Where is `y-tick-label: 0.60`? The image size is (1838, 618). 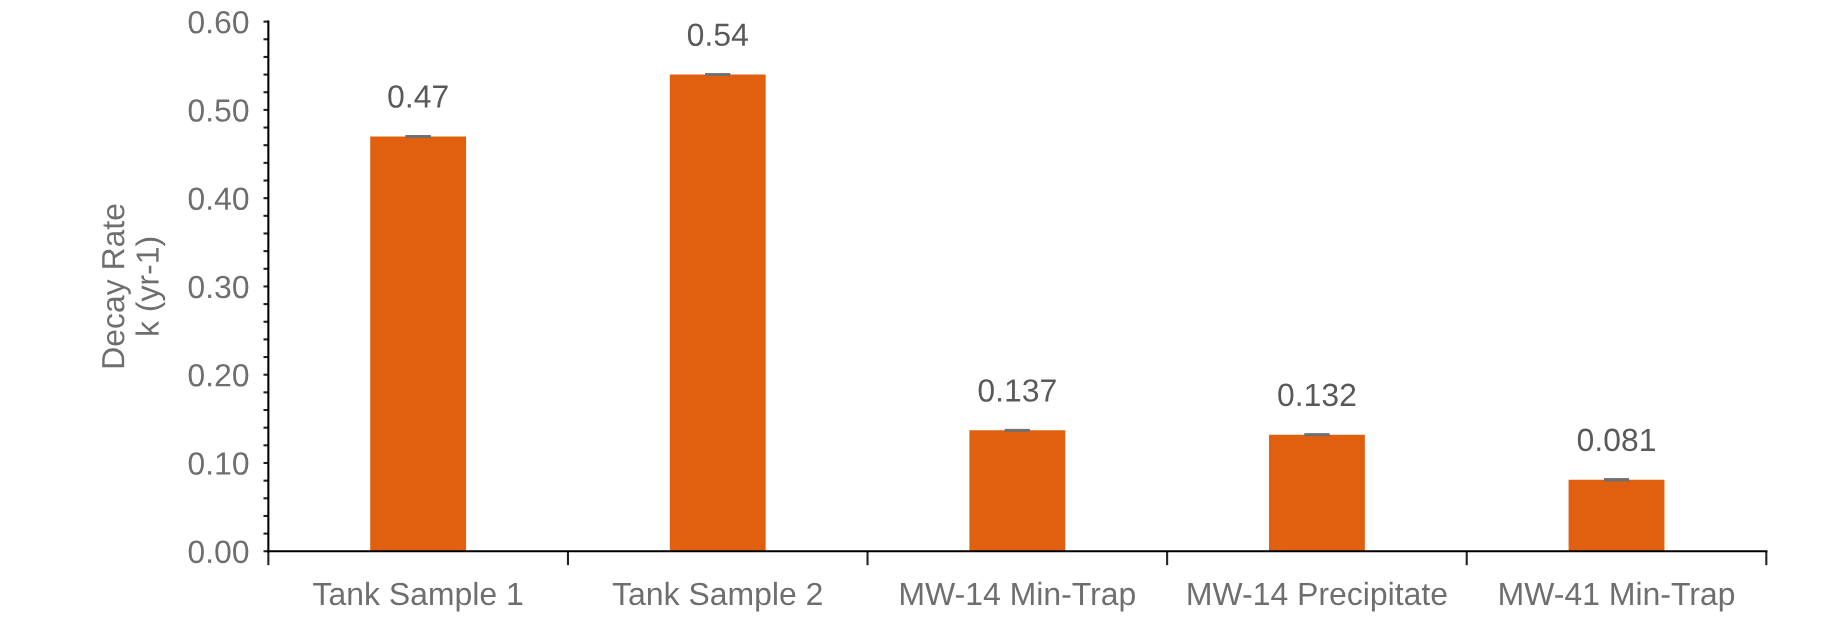 y-tick-label: 0.60 is located at coordinates (218, 22).